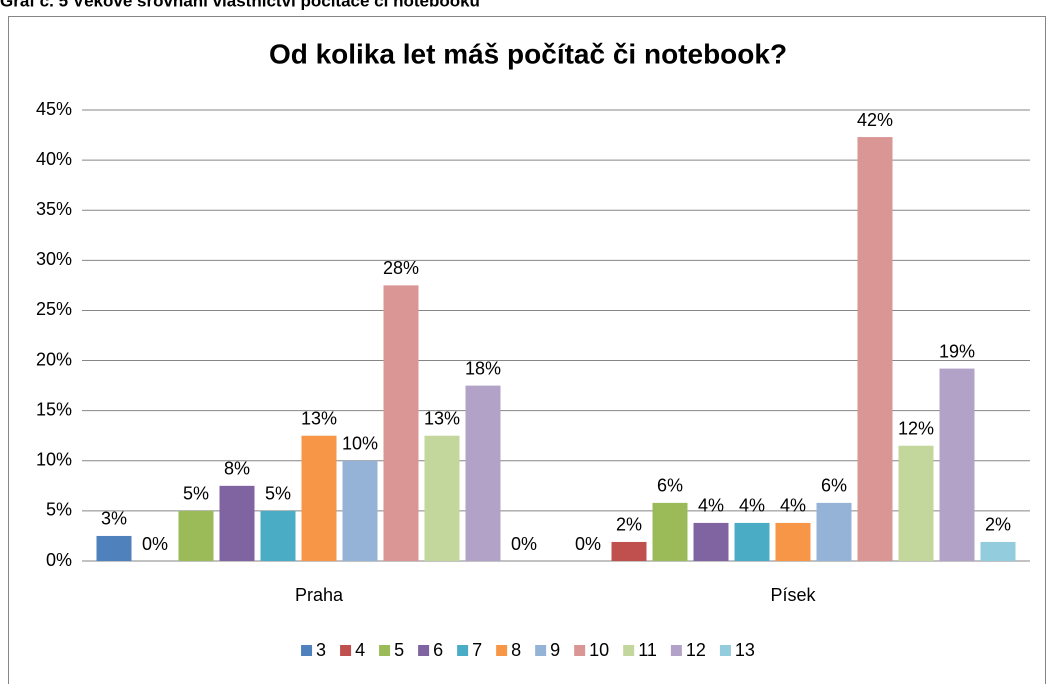 This screenshot has height=684, width=1056. Describe the element at coordinates (360, 650) in the screenshot. I see `legend-label: 4` at that location.